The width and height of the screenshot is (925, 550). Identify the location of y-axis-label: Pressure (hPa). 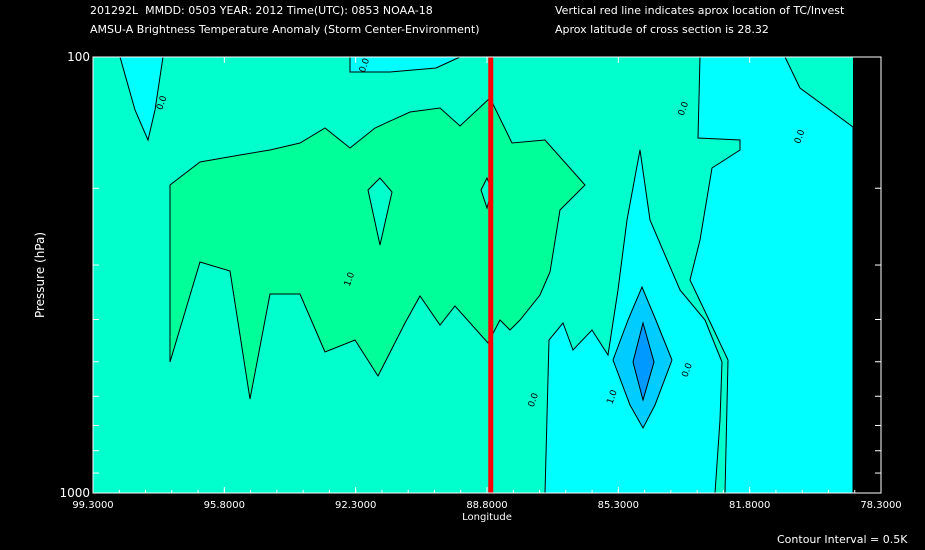
(40, 275).